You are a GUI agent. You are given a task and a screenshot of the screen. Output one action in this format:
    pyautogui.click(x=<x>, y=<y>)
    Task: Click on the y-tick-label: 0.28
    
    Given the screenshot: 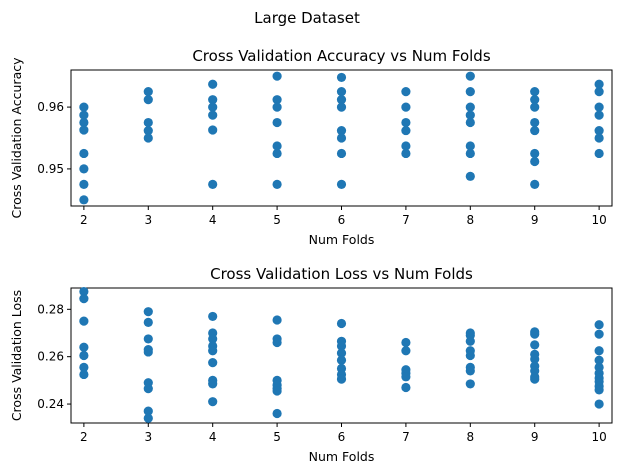 What is the action you would take?
    pyautogui.click(x=50, y=309)
    